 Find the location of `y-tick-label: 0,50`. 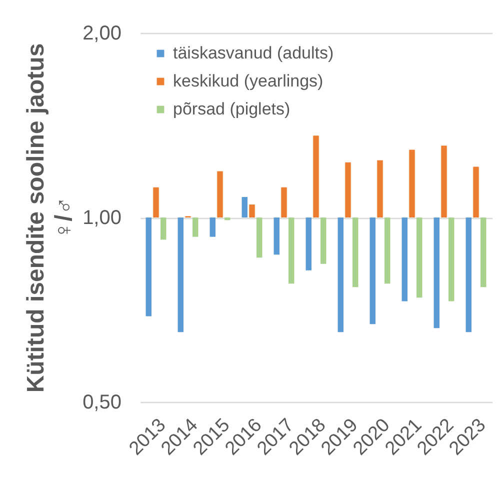

y-tick-label: 0,50 is located at coordinates (102, 403).